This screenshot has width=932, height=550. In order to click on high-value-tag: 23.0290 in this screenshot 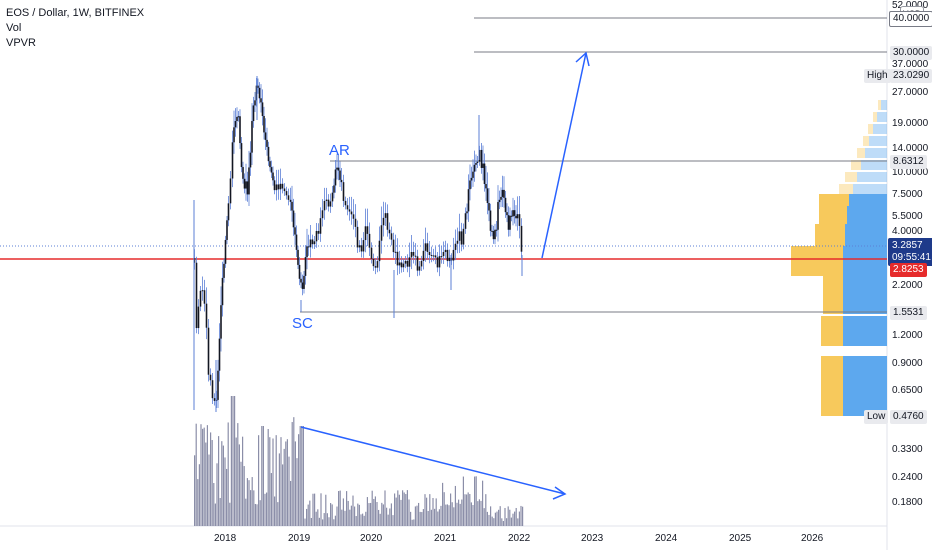, I will do `click(911, 76)`.